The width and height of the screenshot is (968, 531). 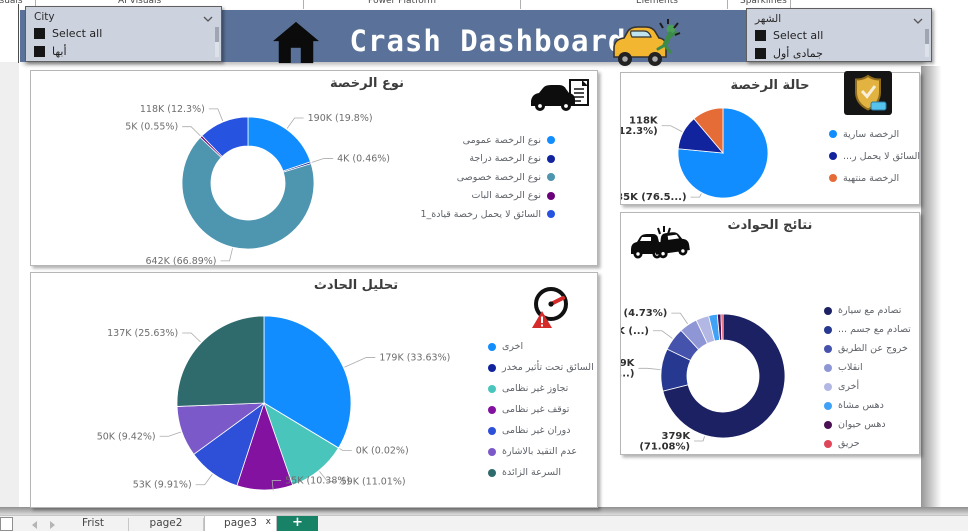 What do you see at coordinates (644, 313) in the screenshot?
I see `data-label: 25K (4.73%)` at bounding box center [644, 313].